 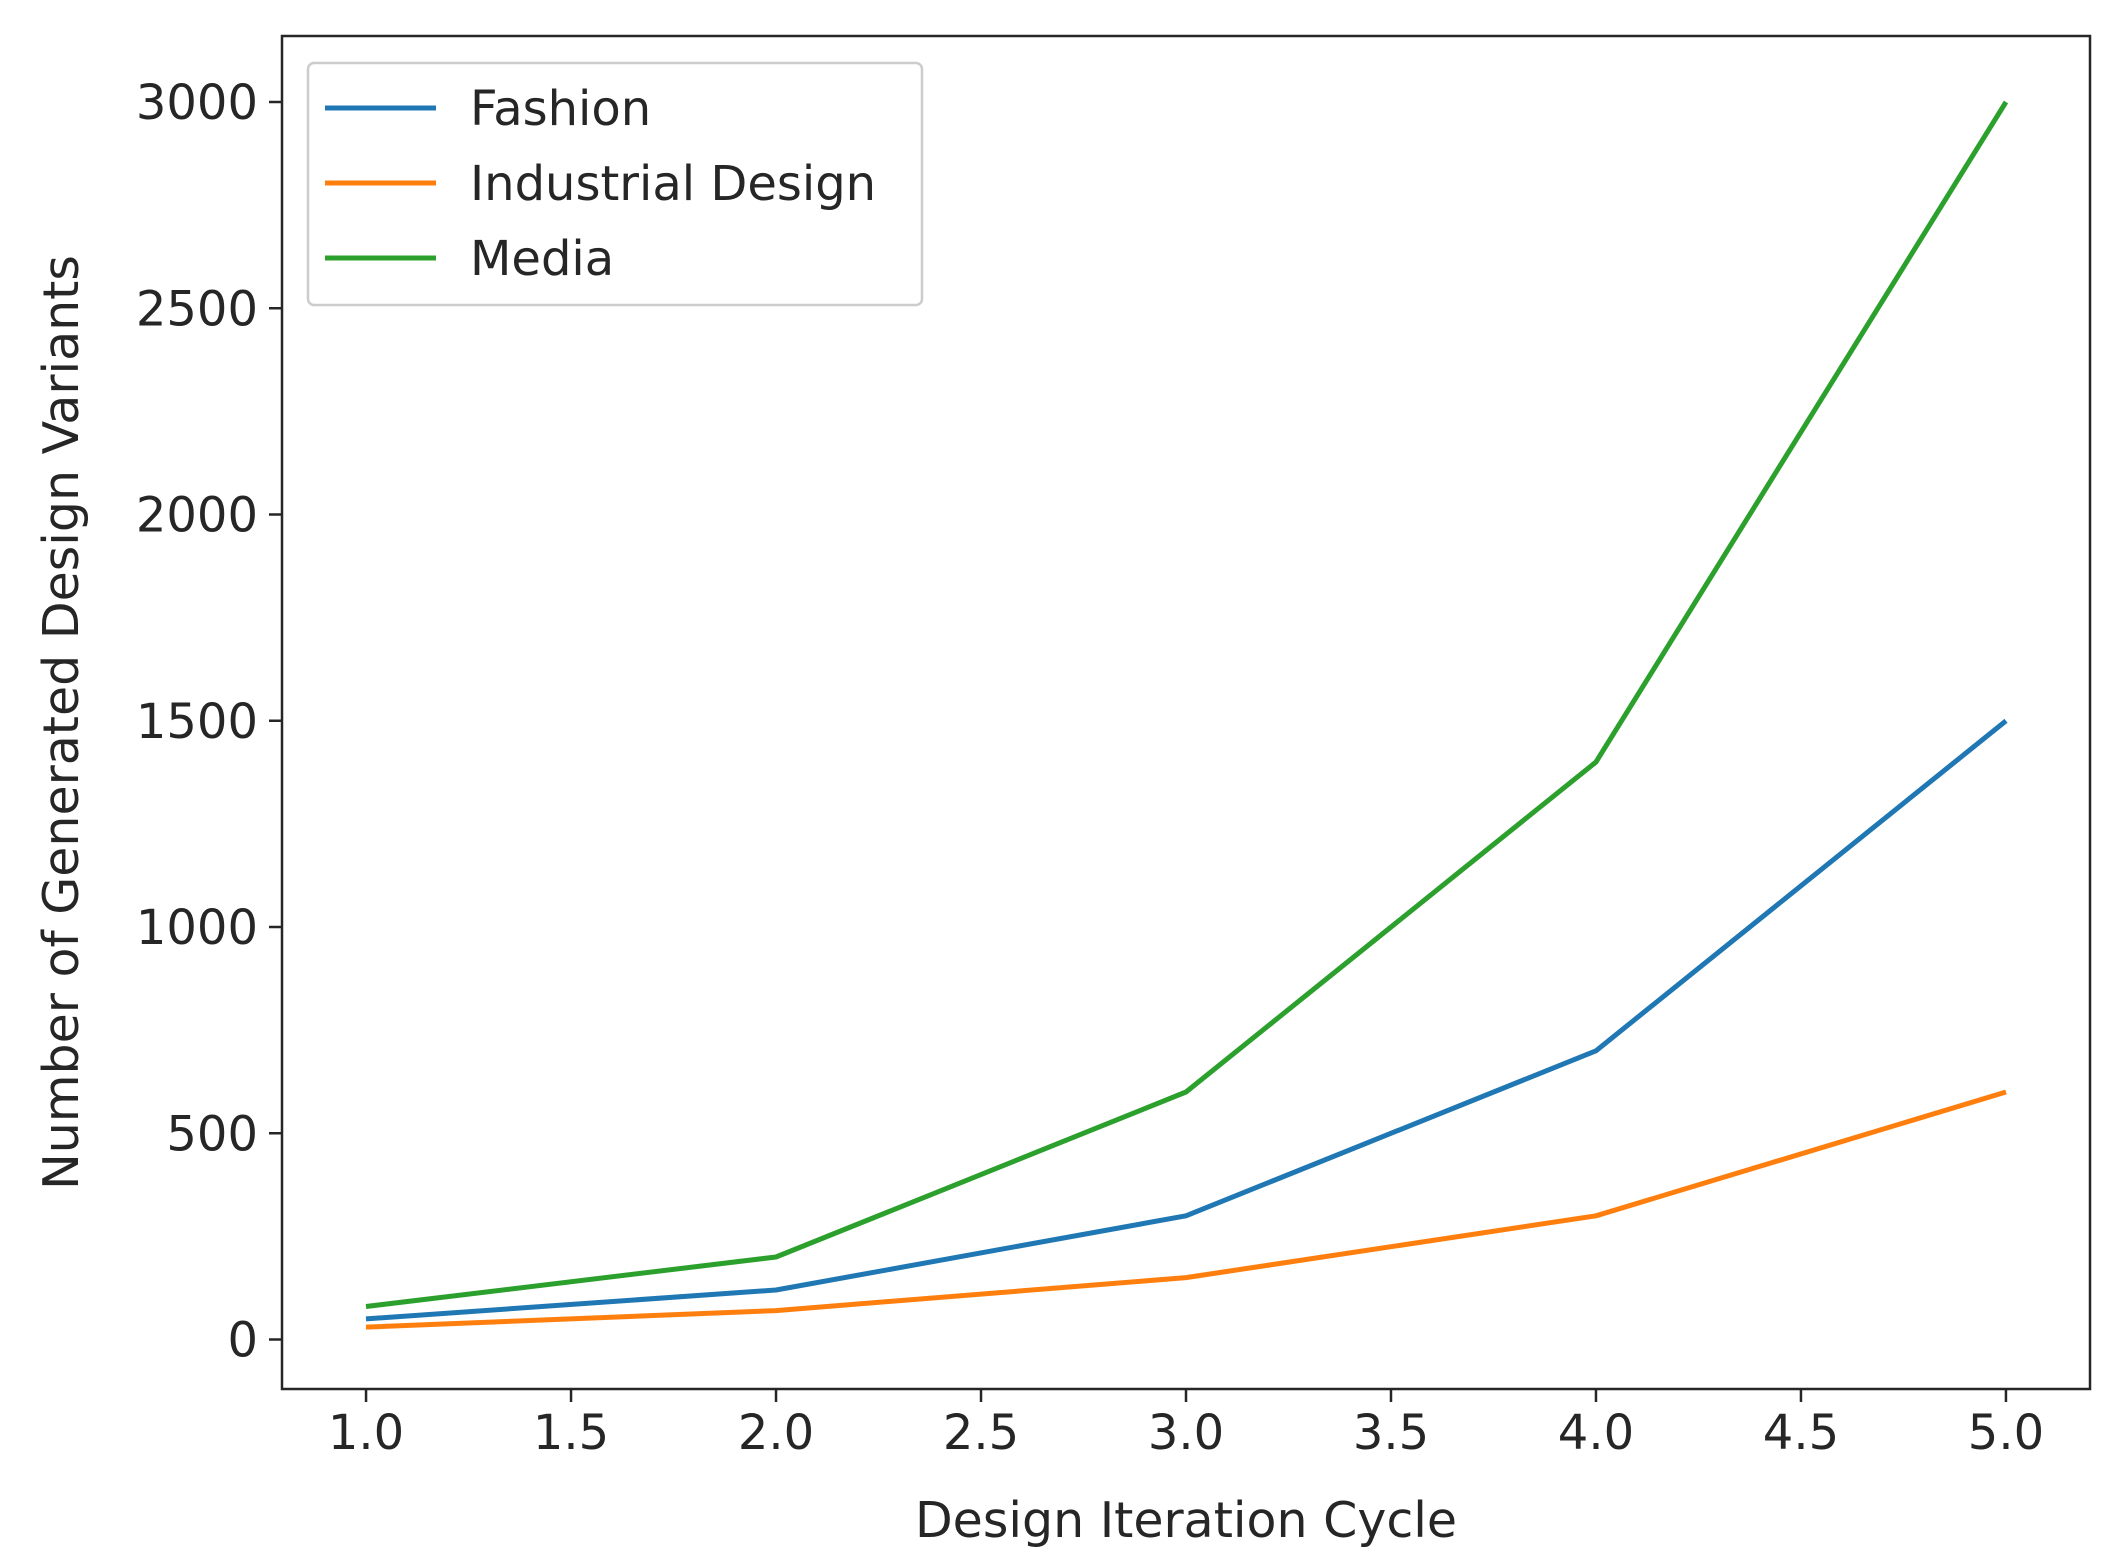 What do you see at coordinates (242, 1341) in the screenshot?
I see `y-tick-label: 0` at bounding box center [242, 1341].